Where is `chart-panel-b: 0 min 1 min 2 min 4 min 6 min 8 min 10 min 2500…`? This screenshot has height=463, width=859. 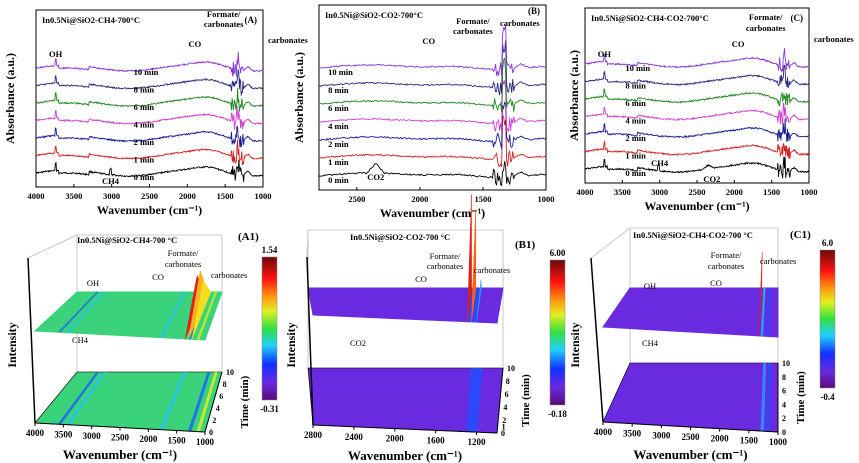 chart-panel-b: 0 min 1 min 2 min 4 min 6 min 8 min 10 min 2500… is located at coordinates (423, 112).